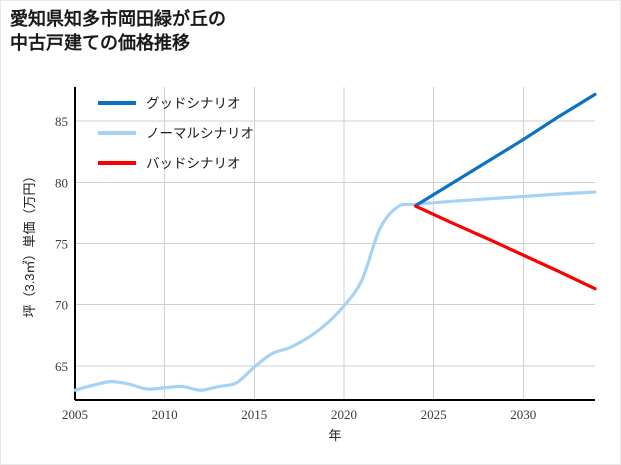 This screenshot has height=465, width=621. Describe the element at coordinates (193, 103) in the screenshot. I see `legend-label: グッドシナリオ` at that location.